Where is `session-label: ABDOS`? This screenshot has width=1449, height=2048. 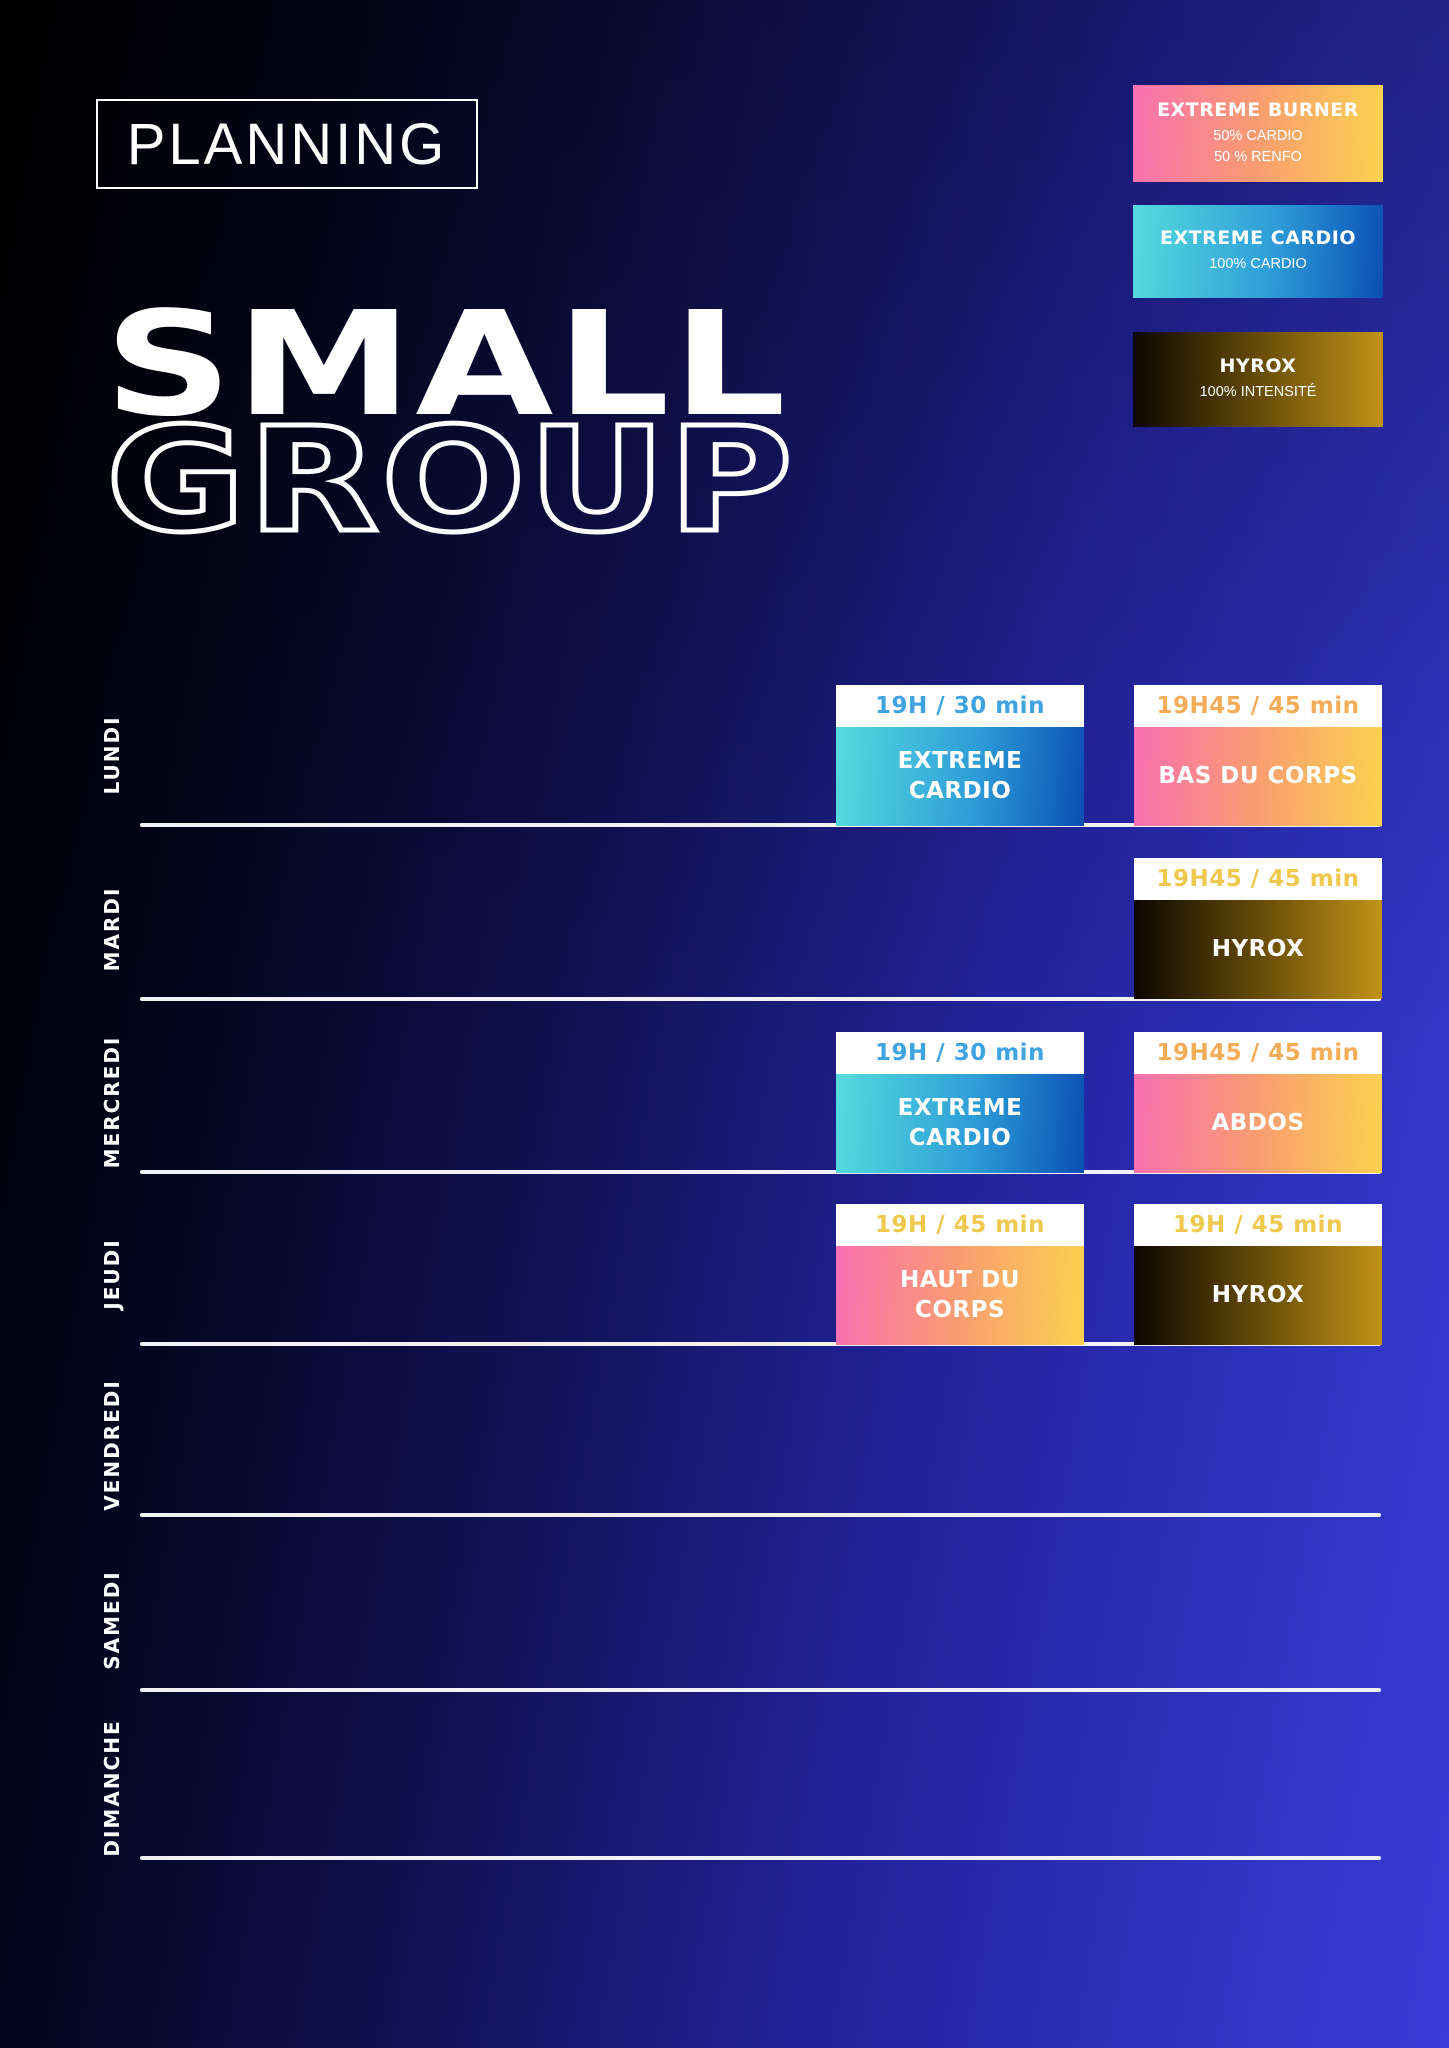 session-label: ABDOS is located at coordinates (1258, 1123).